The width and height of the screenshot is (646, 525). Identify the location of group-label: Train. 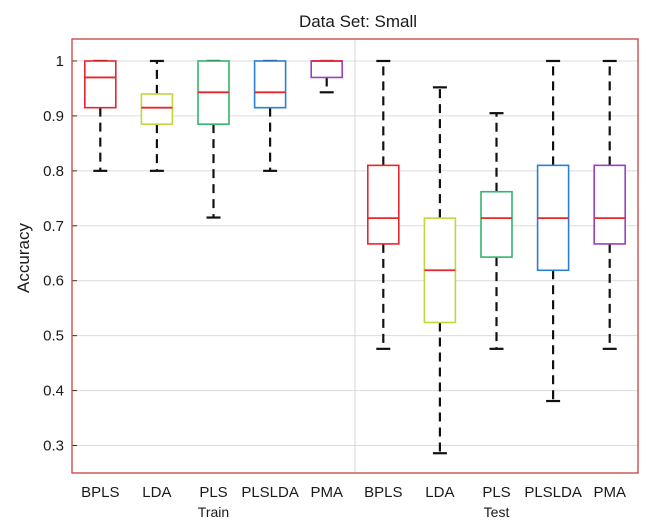
(213, 512).